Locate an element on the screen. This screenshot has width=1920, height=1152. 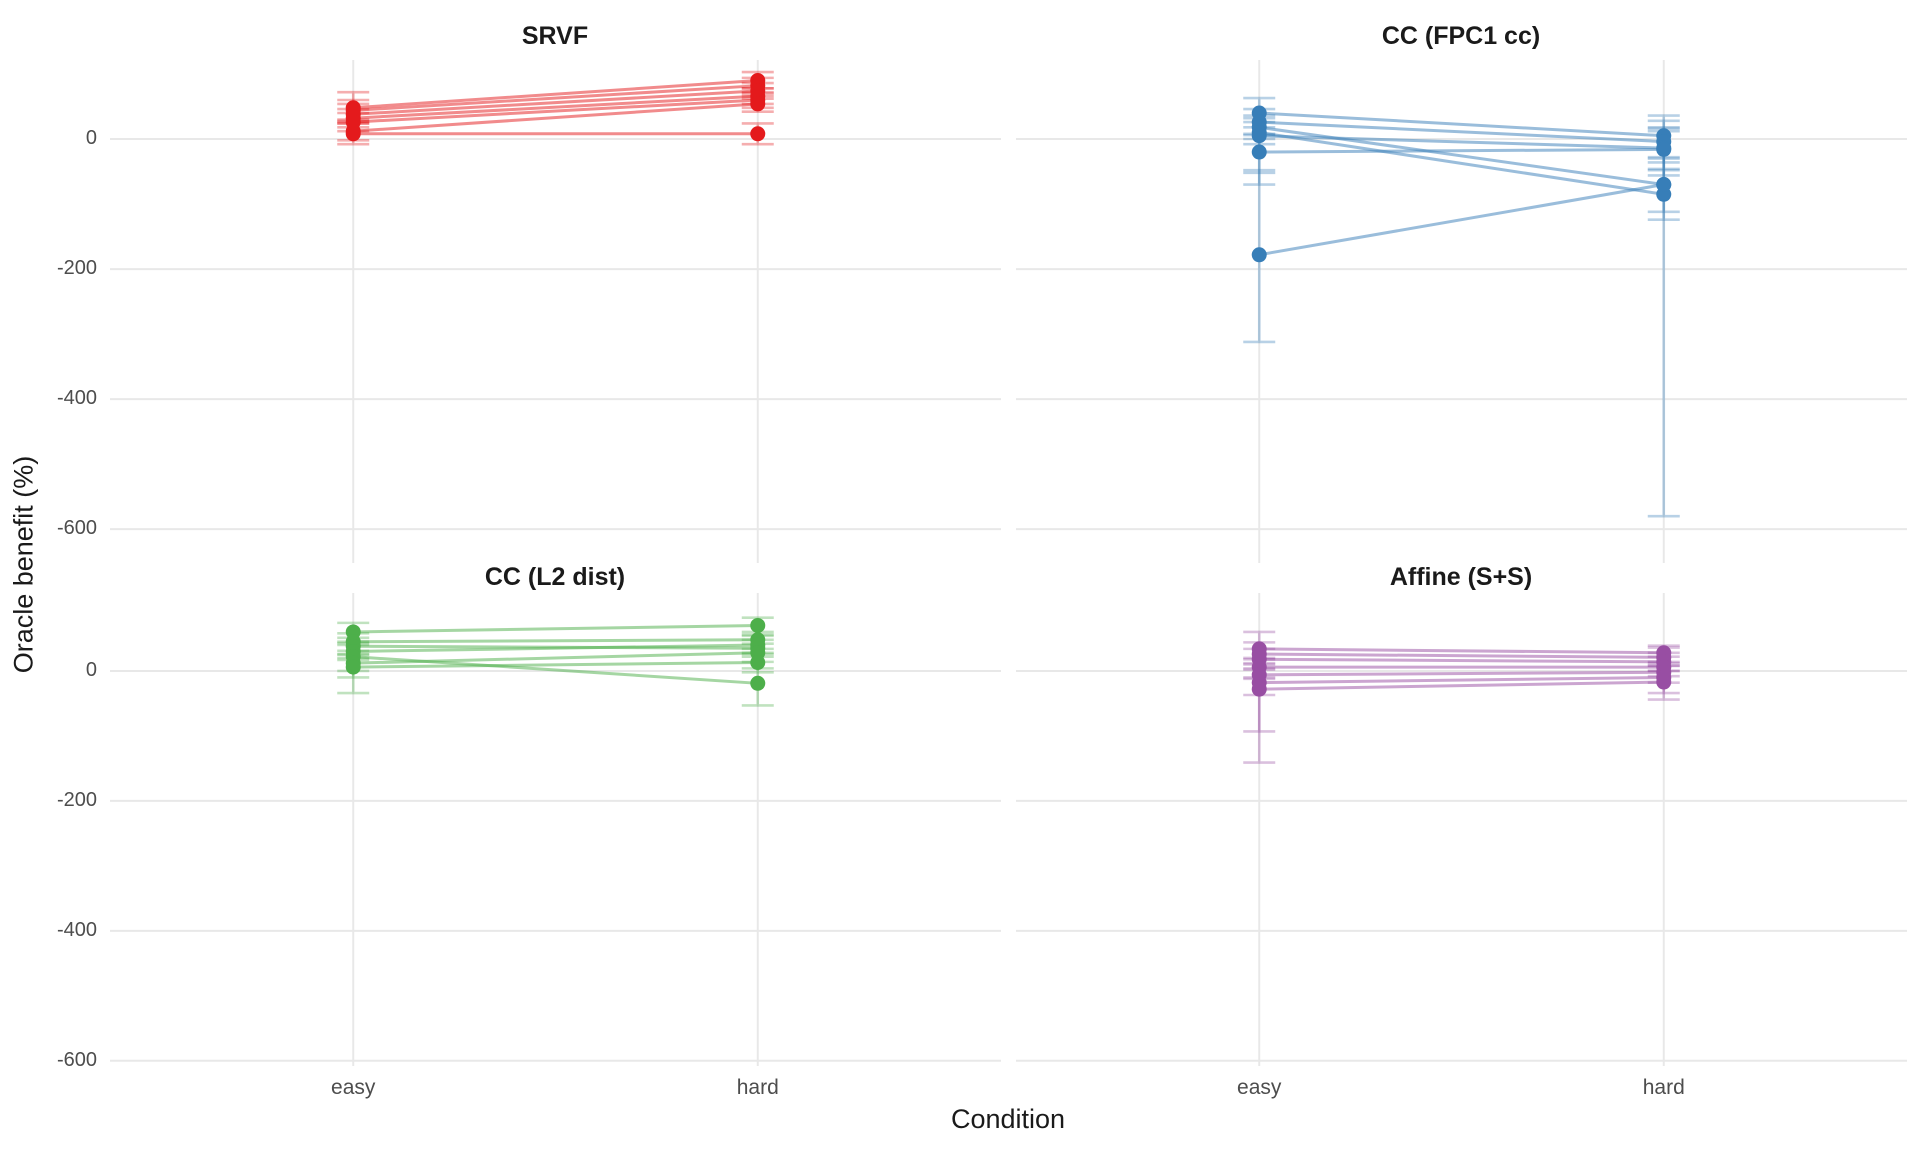
panel-title-srvf: SRVF is located at coordinates (555, 36).